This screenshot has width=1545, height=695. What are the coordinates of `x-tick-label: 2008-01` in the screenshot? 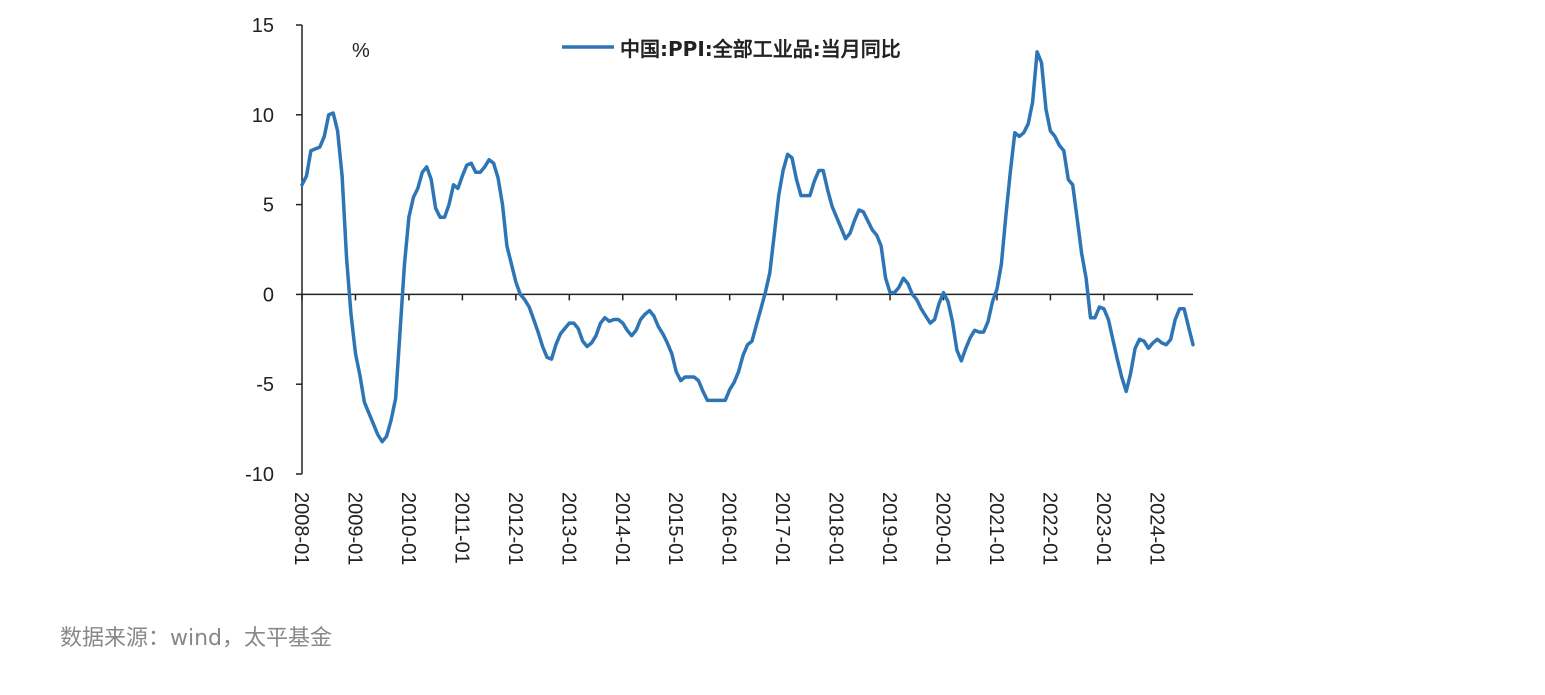 It's located at (301, 528).